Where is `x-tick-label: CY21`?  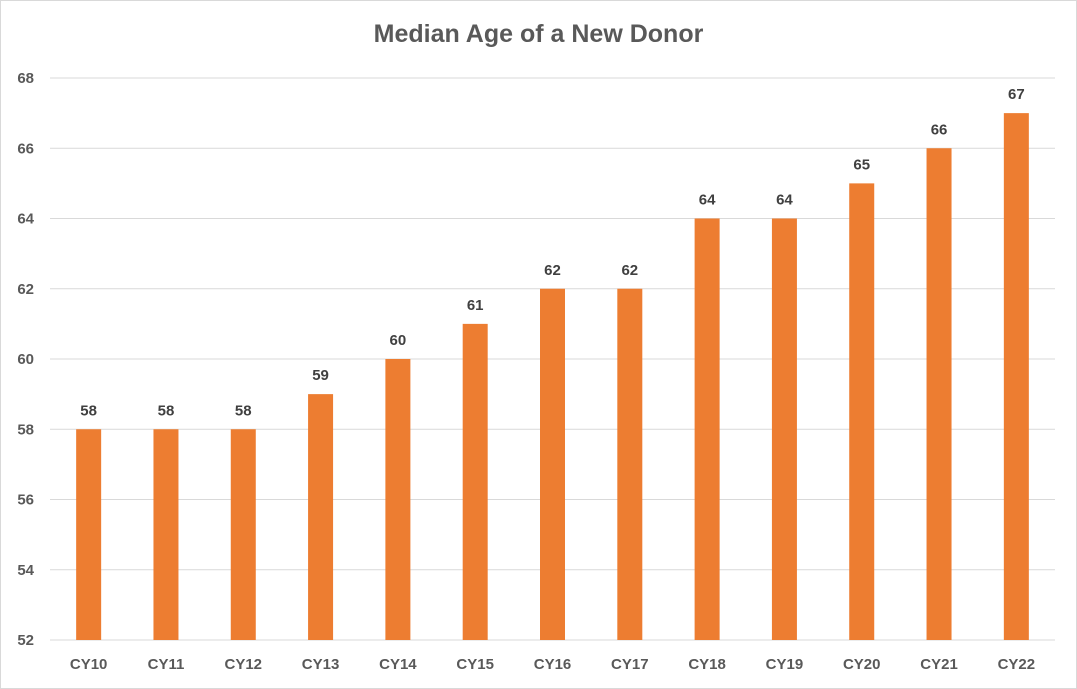 x-tick-label: CY21 is located at coordinates (939, 664).